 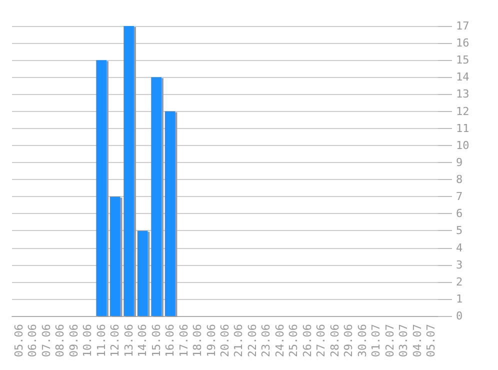 What do you see at coordinates (19, 341) in the screenshot?
I see `x-tick-label: 05.06` at bounding box center [19, 341].